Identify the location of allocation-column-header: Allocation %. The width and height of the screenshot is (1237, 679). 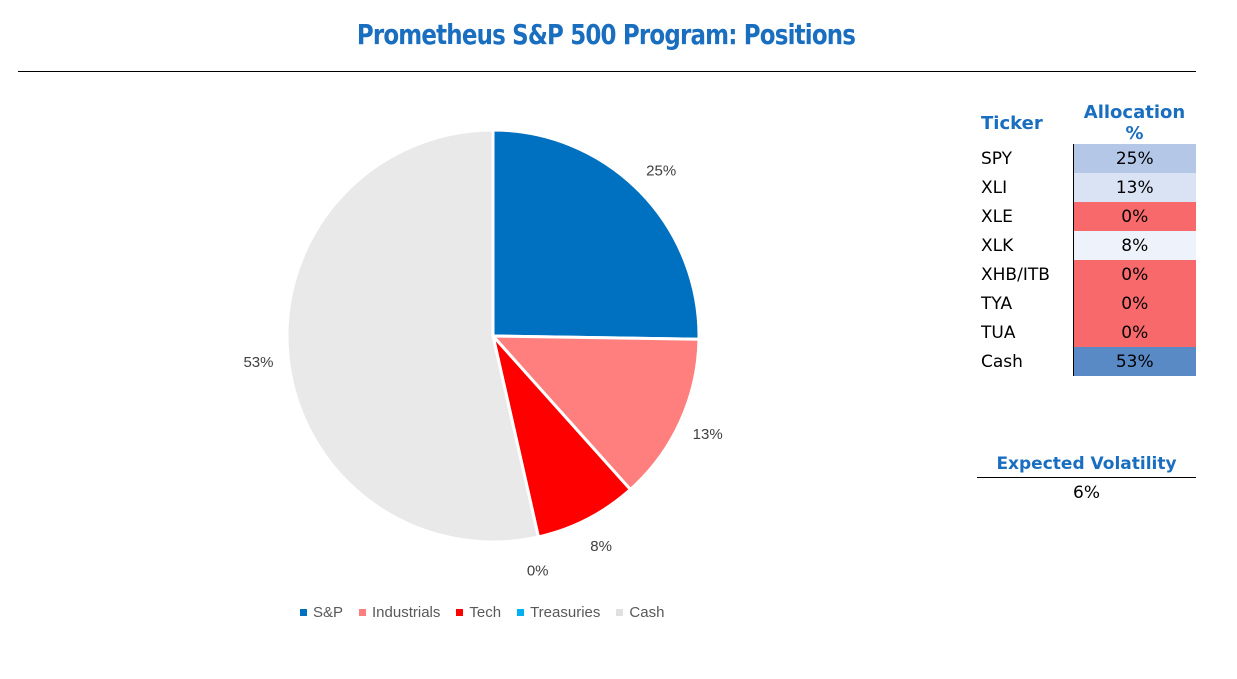
(1134, 123).